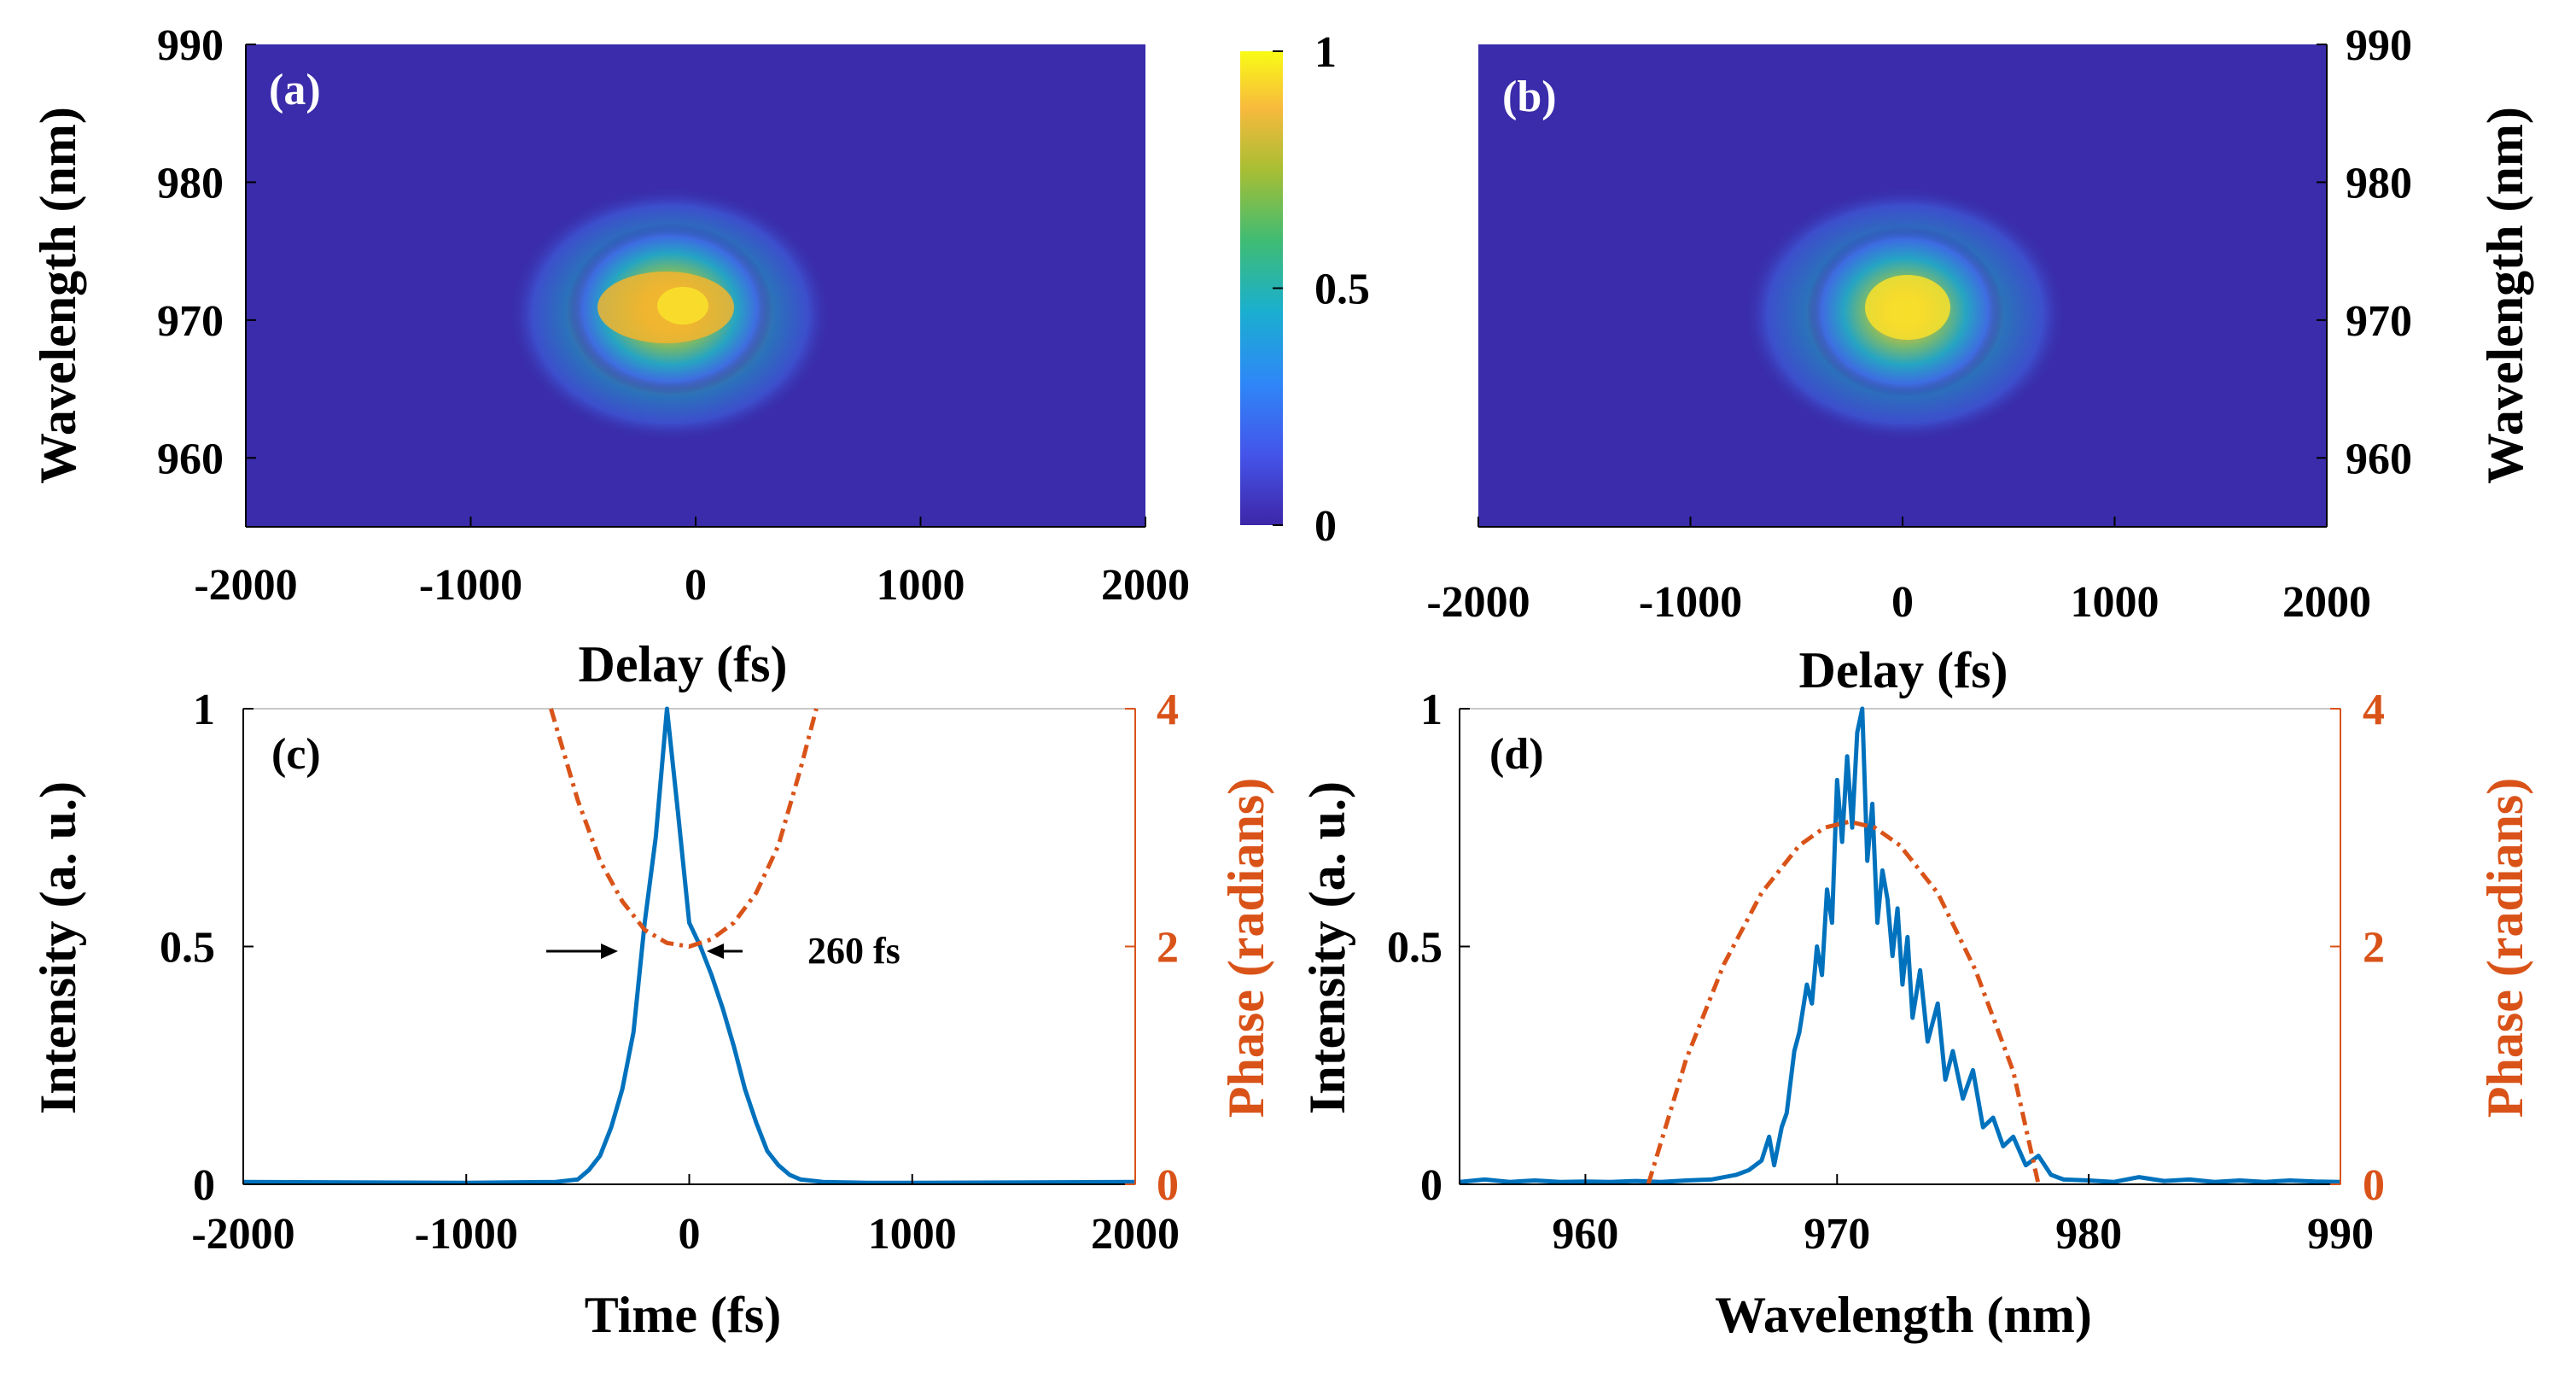  I want to click on d-x-tick-label: 990, so click(2340, 1234).